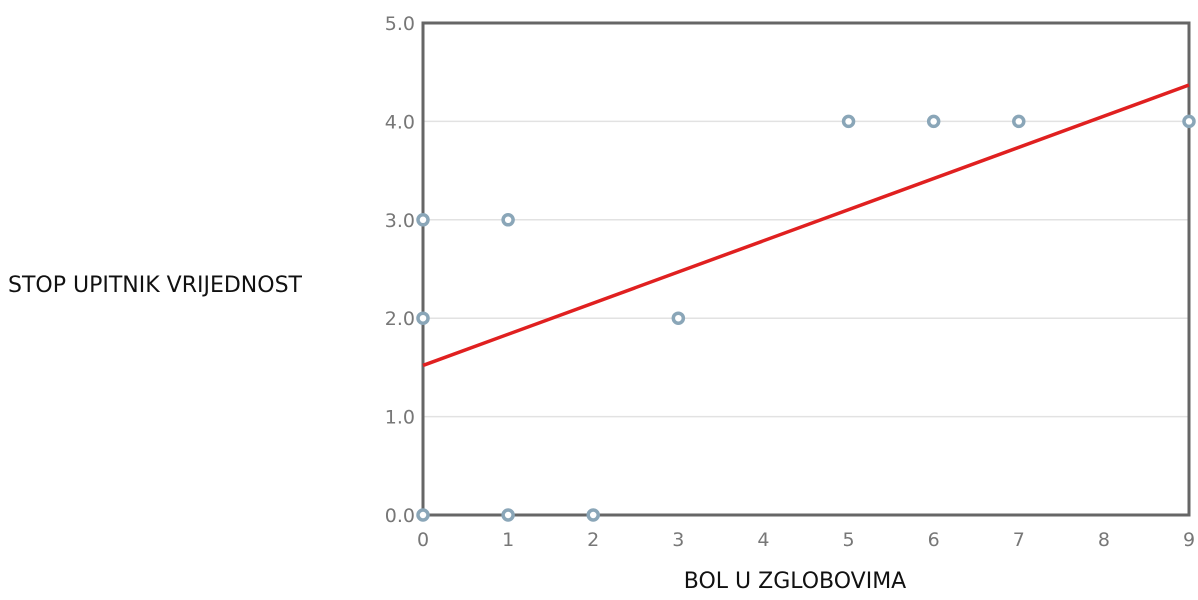 This screenshot has width=1198, height=600. What do you see at coordinates (1189, 540) in the screenshot?
I see `x-tick-label: 9` at bounding box center [1189, 540].